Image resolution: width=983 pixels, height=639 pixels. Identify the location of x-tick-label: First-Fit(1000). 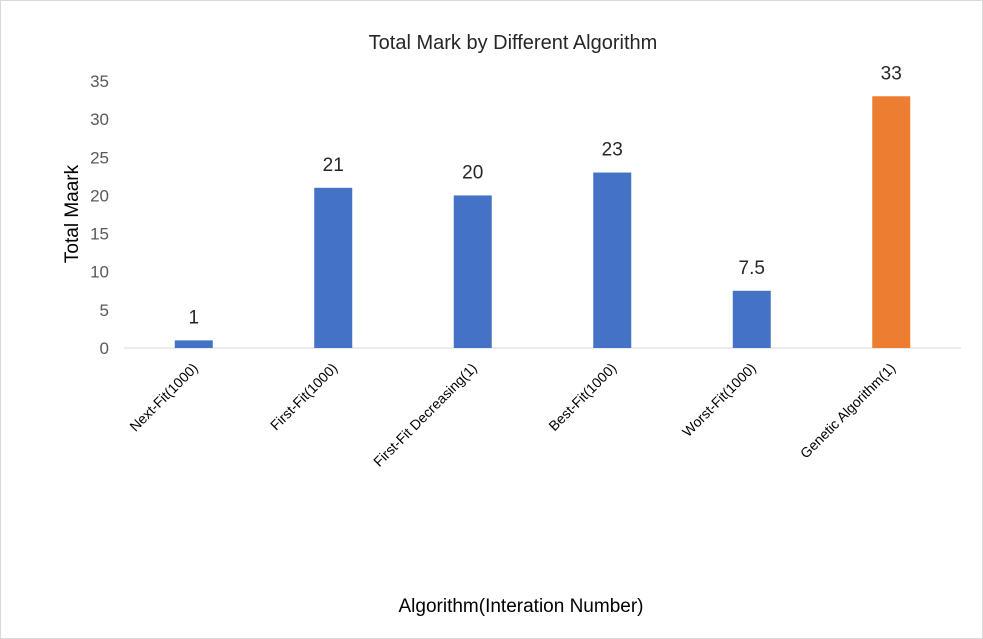
(303, 396).